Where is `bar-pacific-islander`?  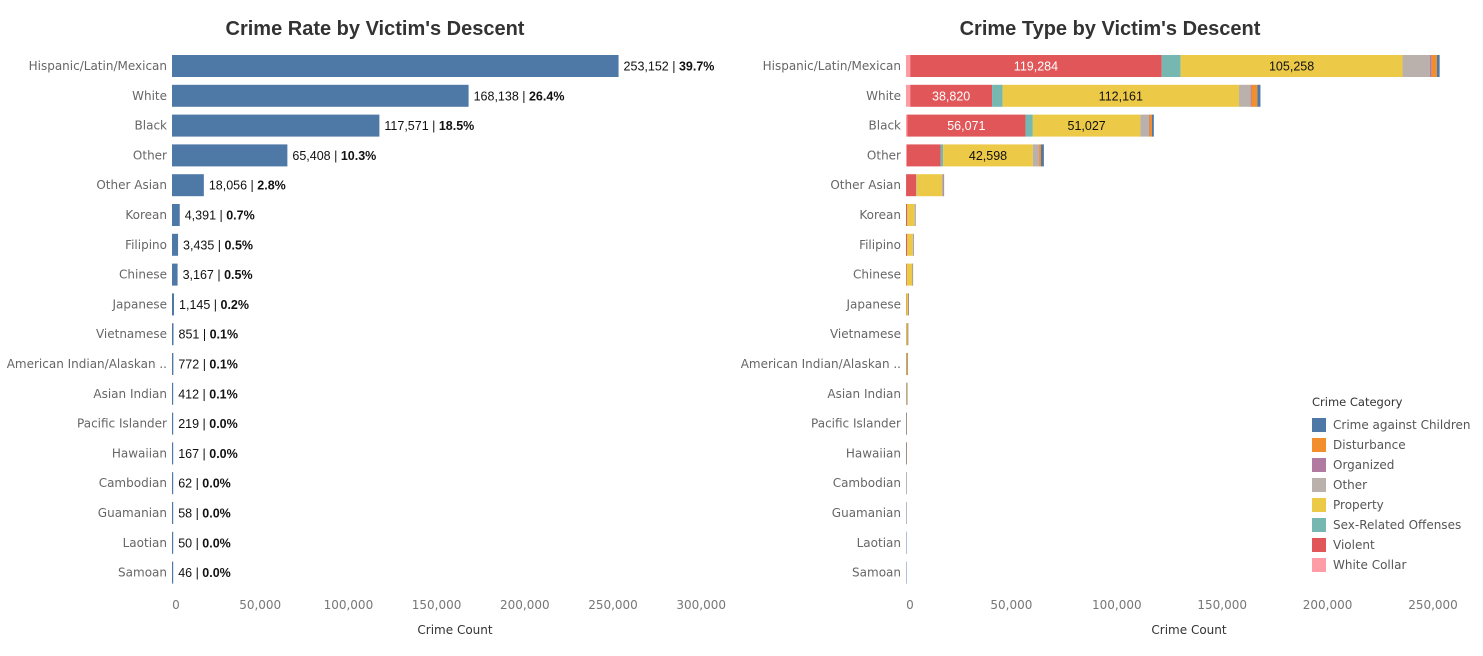 bar-pacific-islander is located at coordinates (173, 423).